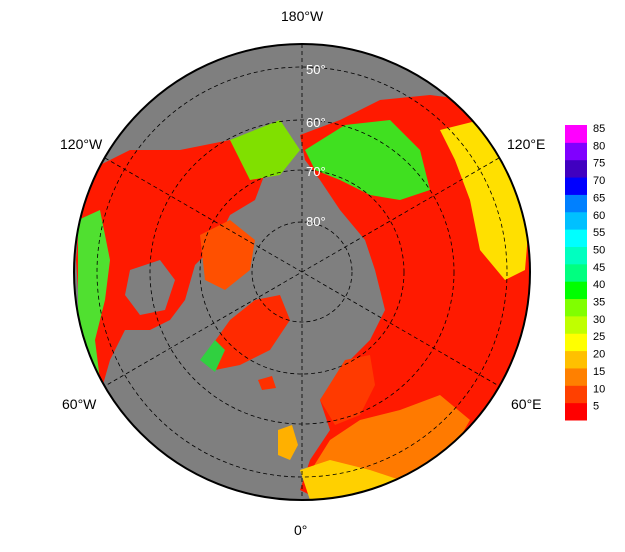  Describe the element at coordinates (599, 129) in the screenshot. I see `colorbar-tick-label: 85` at that location.